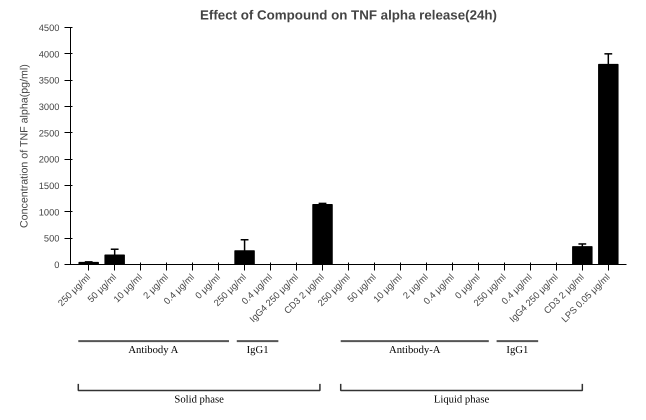 This screenshot has width=646, height=420. Describe the element at coordinates (57, 265) in the screenshot. I see `y-tick-label: 0` at that location.